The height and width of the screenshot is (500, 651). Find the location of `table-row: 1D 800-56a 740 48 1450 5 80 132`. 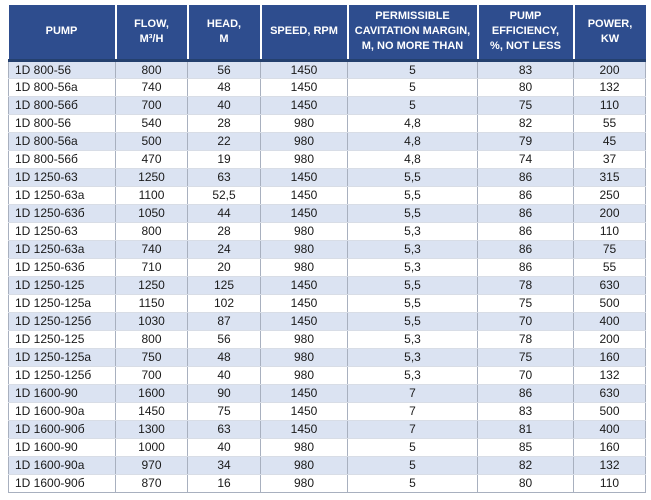

table-row: 1D 800-56a 740 48 1450 5 80 132 is located at coordinates (327, 87).